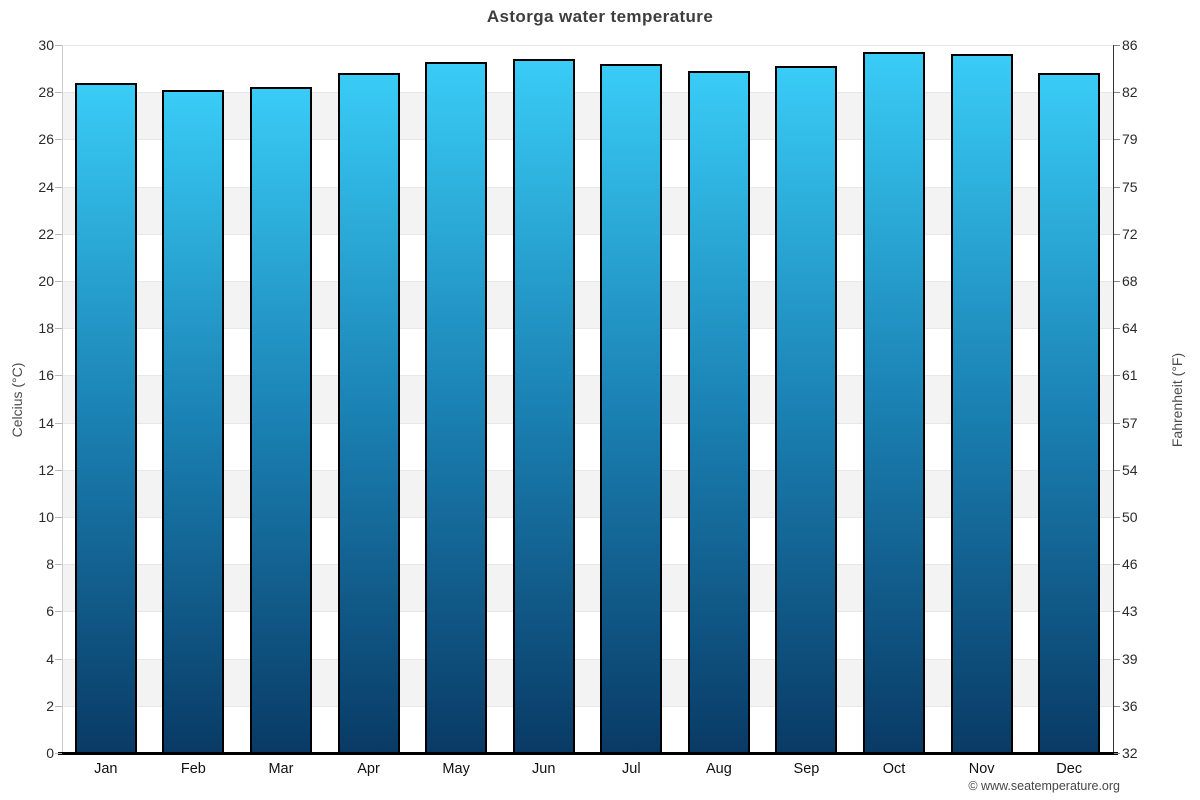 This screenshot has width=1200, height=800. I want to click on temperature-bar-mar, so click(280, 420).